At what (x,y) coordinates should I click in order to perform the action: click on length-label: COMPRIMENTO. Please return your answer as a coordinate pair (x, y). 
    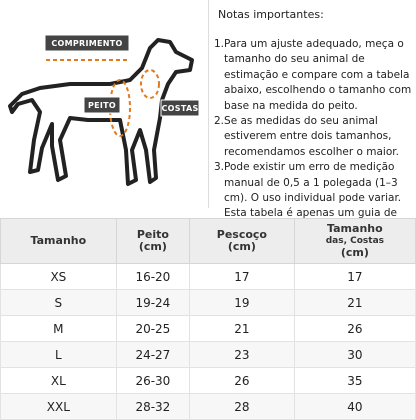
    Looking at the image, I should click on (86, 43).